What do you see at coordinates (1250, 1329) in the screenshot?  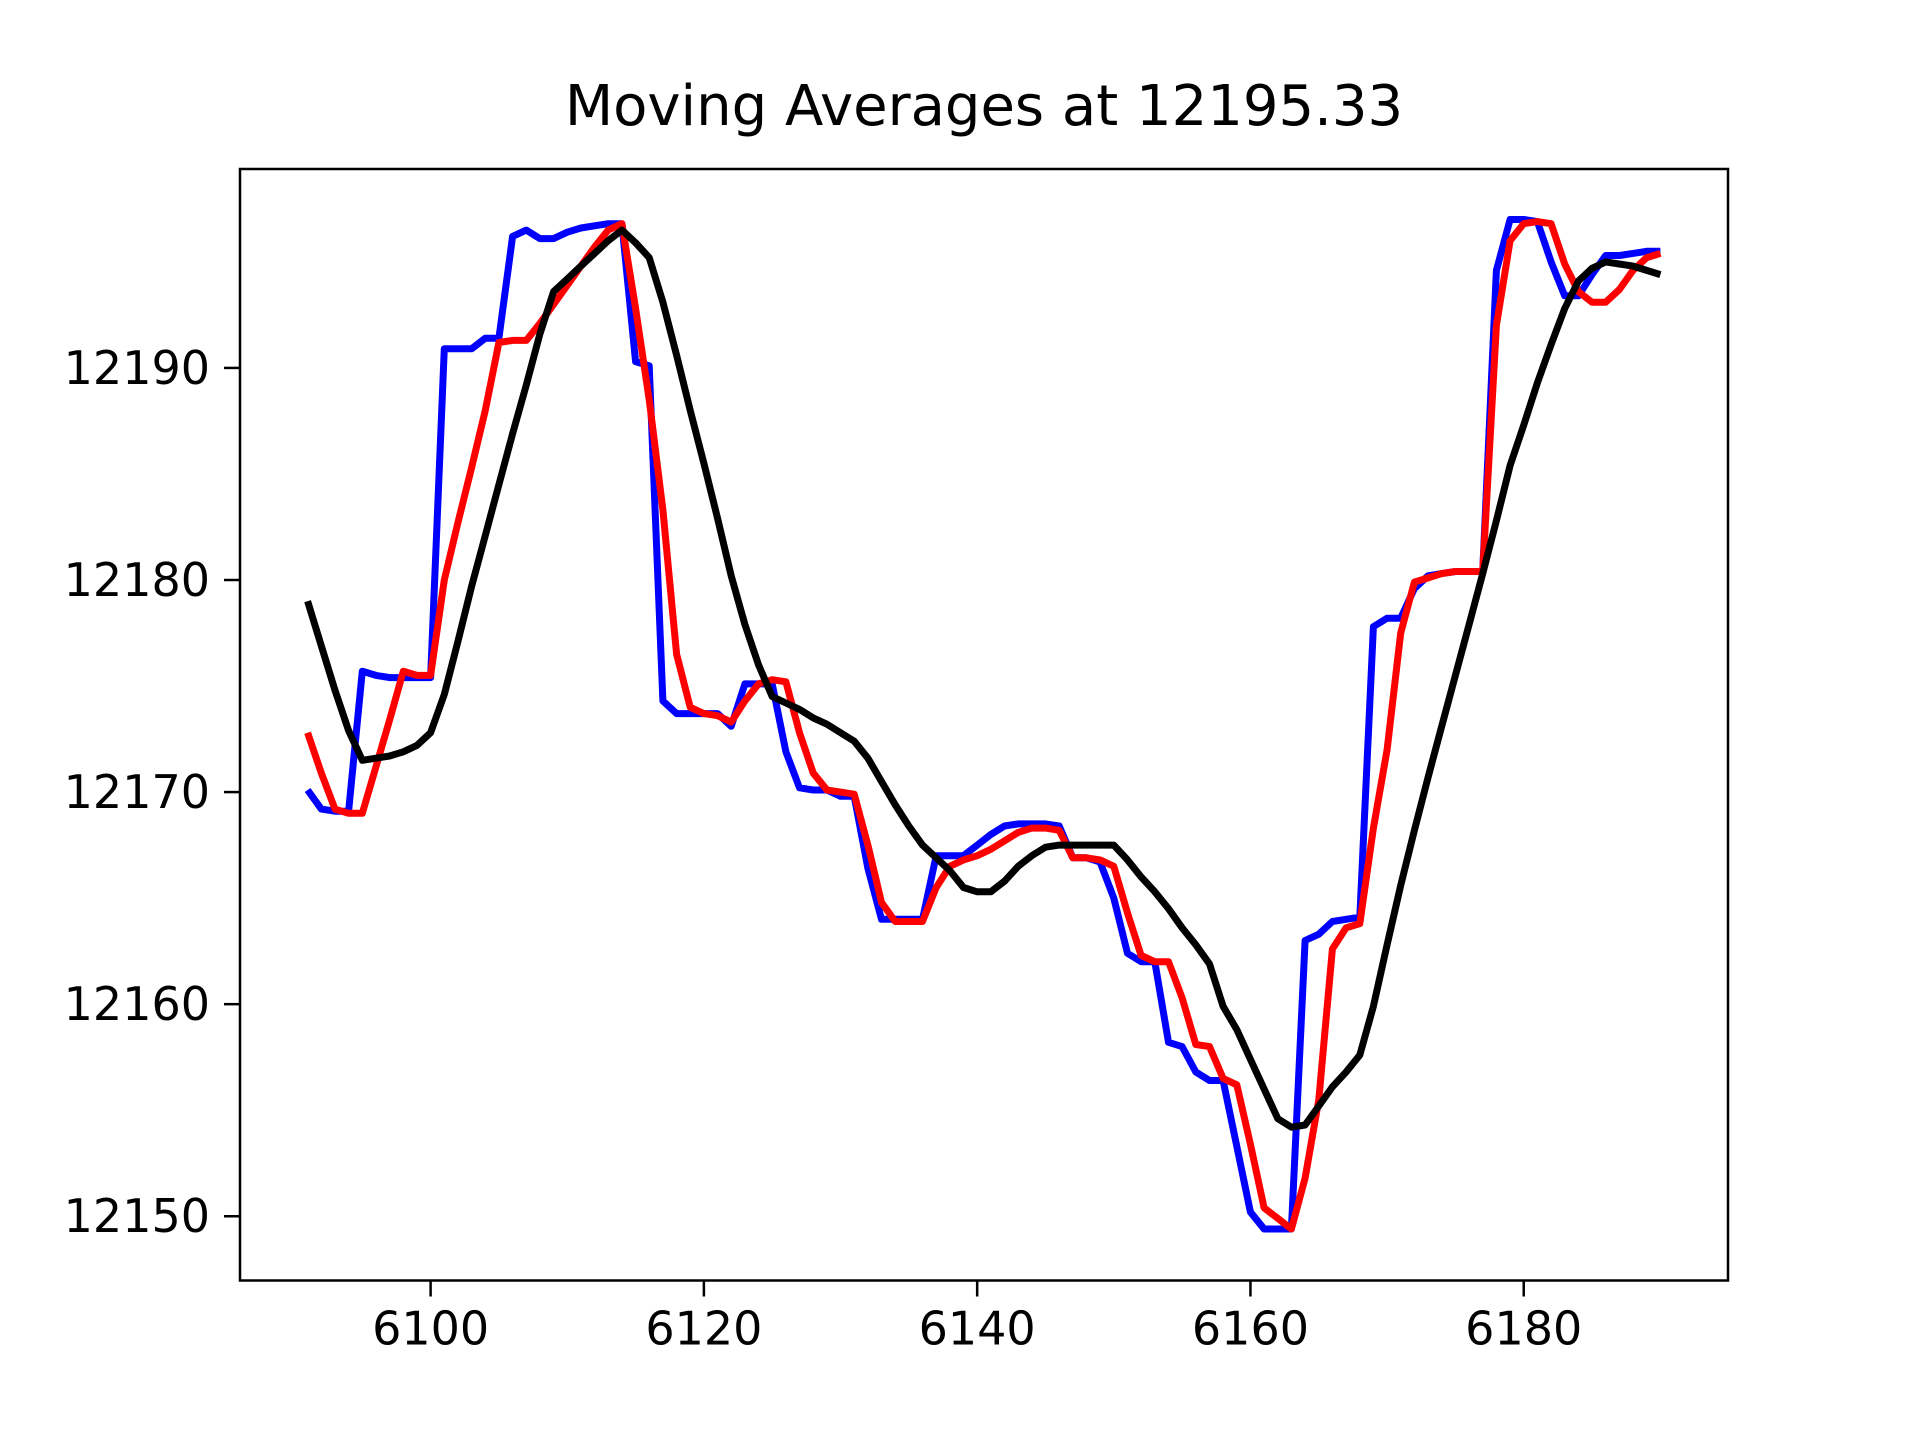 I see `x-tick-label: 6160` at bounding box center [1250, 1329].